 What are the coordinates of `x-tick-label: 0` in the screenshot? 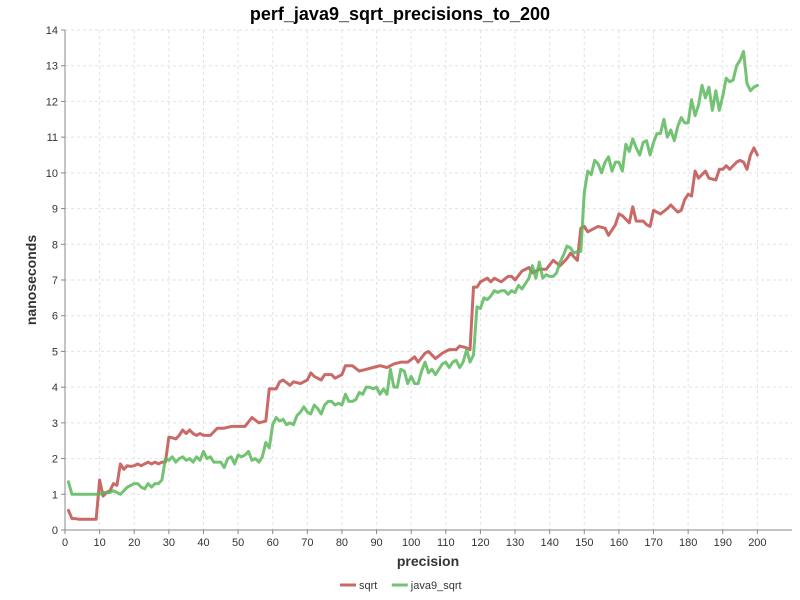 It's located at (65, 543).